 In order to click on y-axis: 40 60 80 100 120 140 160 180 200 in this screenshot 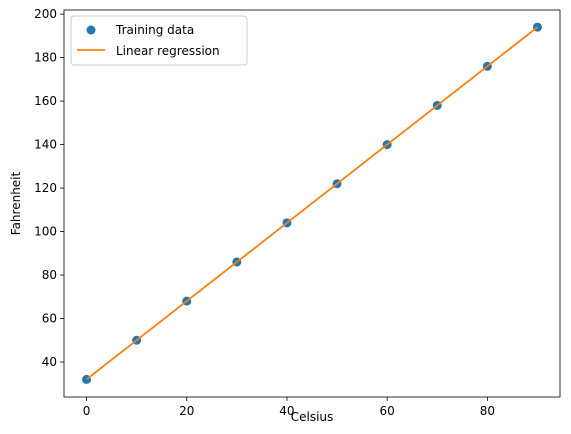, I will do `click(49, 188)`.